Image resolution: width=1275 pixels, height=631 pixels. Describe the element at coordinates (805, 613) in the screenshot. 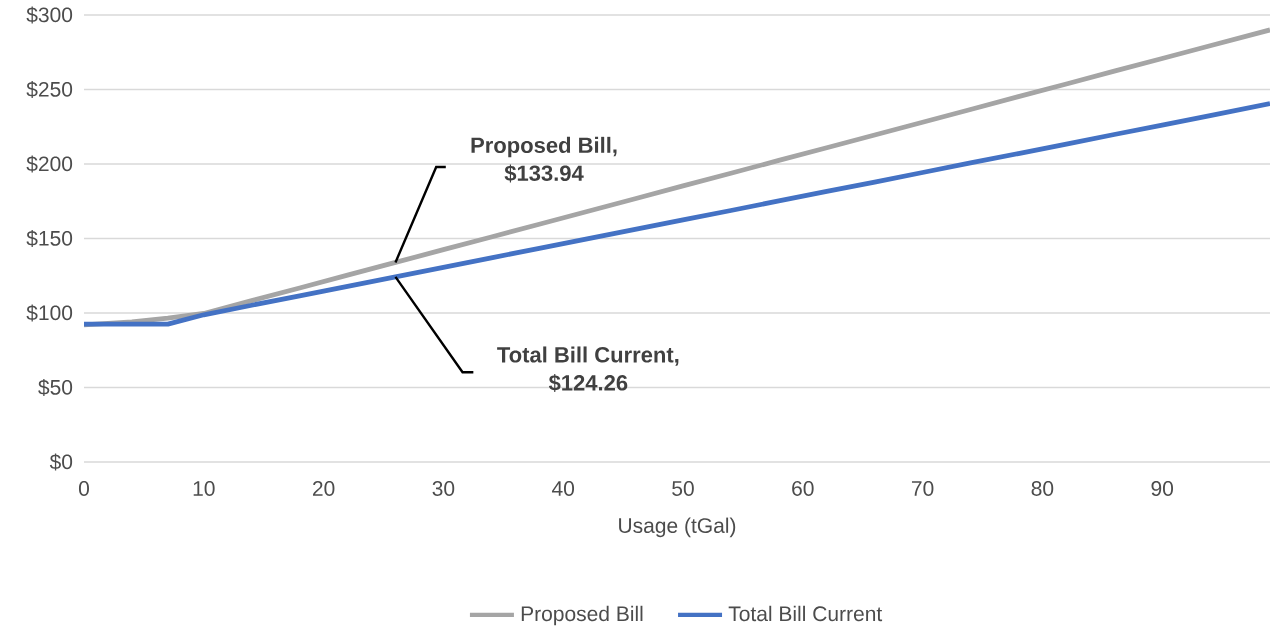

I see `legend-label: Total Bill Current` at that location.